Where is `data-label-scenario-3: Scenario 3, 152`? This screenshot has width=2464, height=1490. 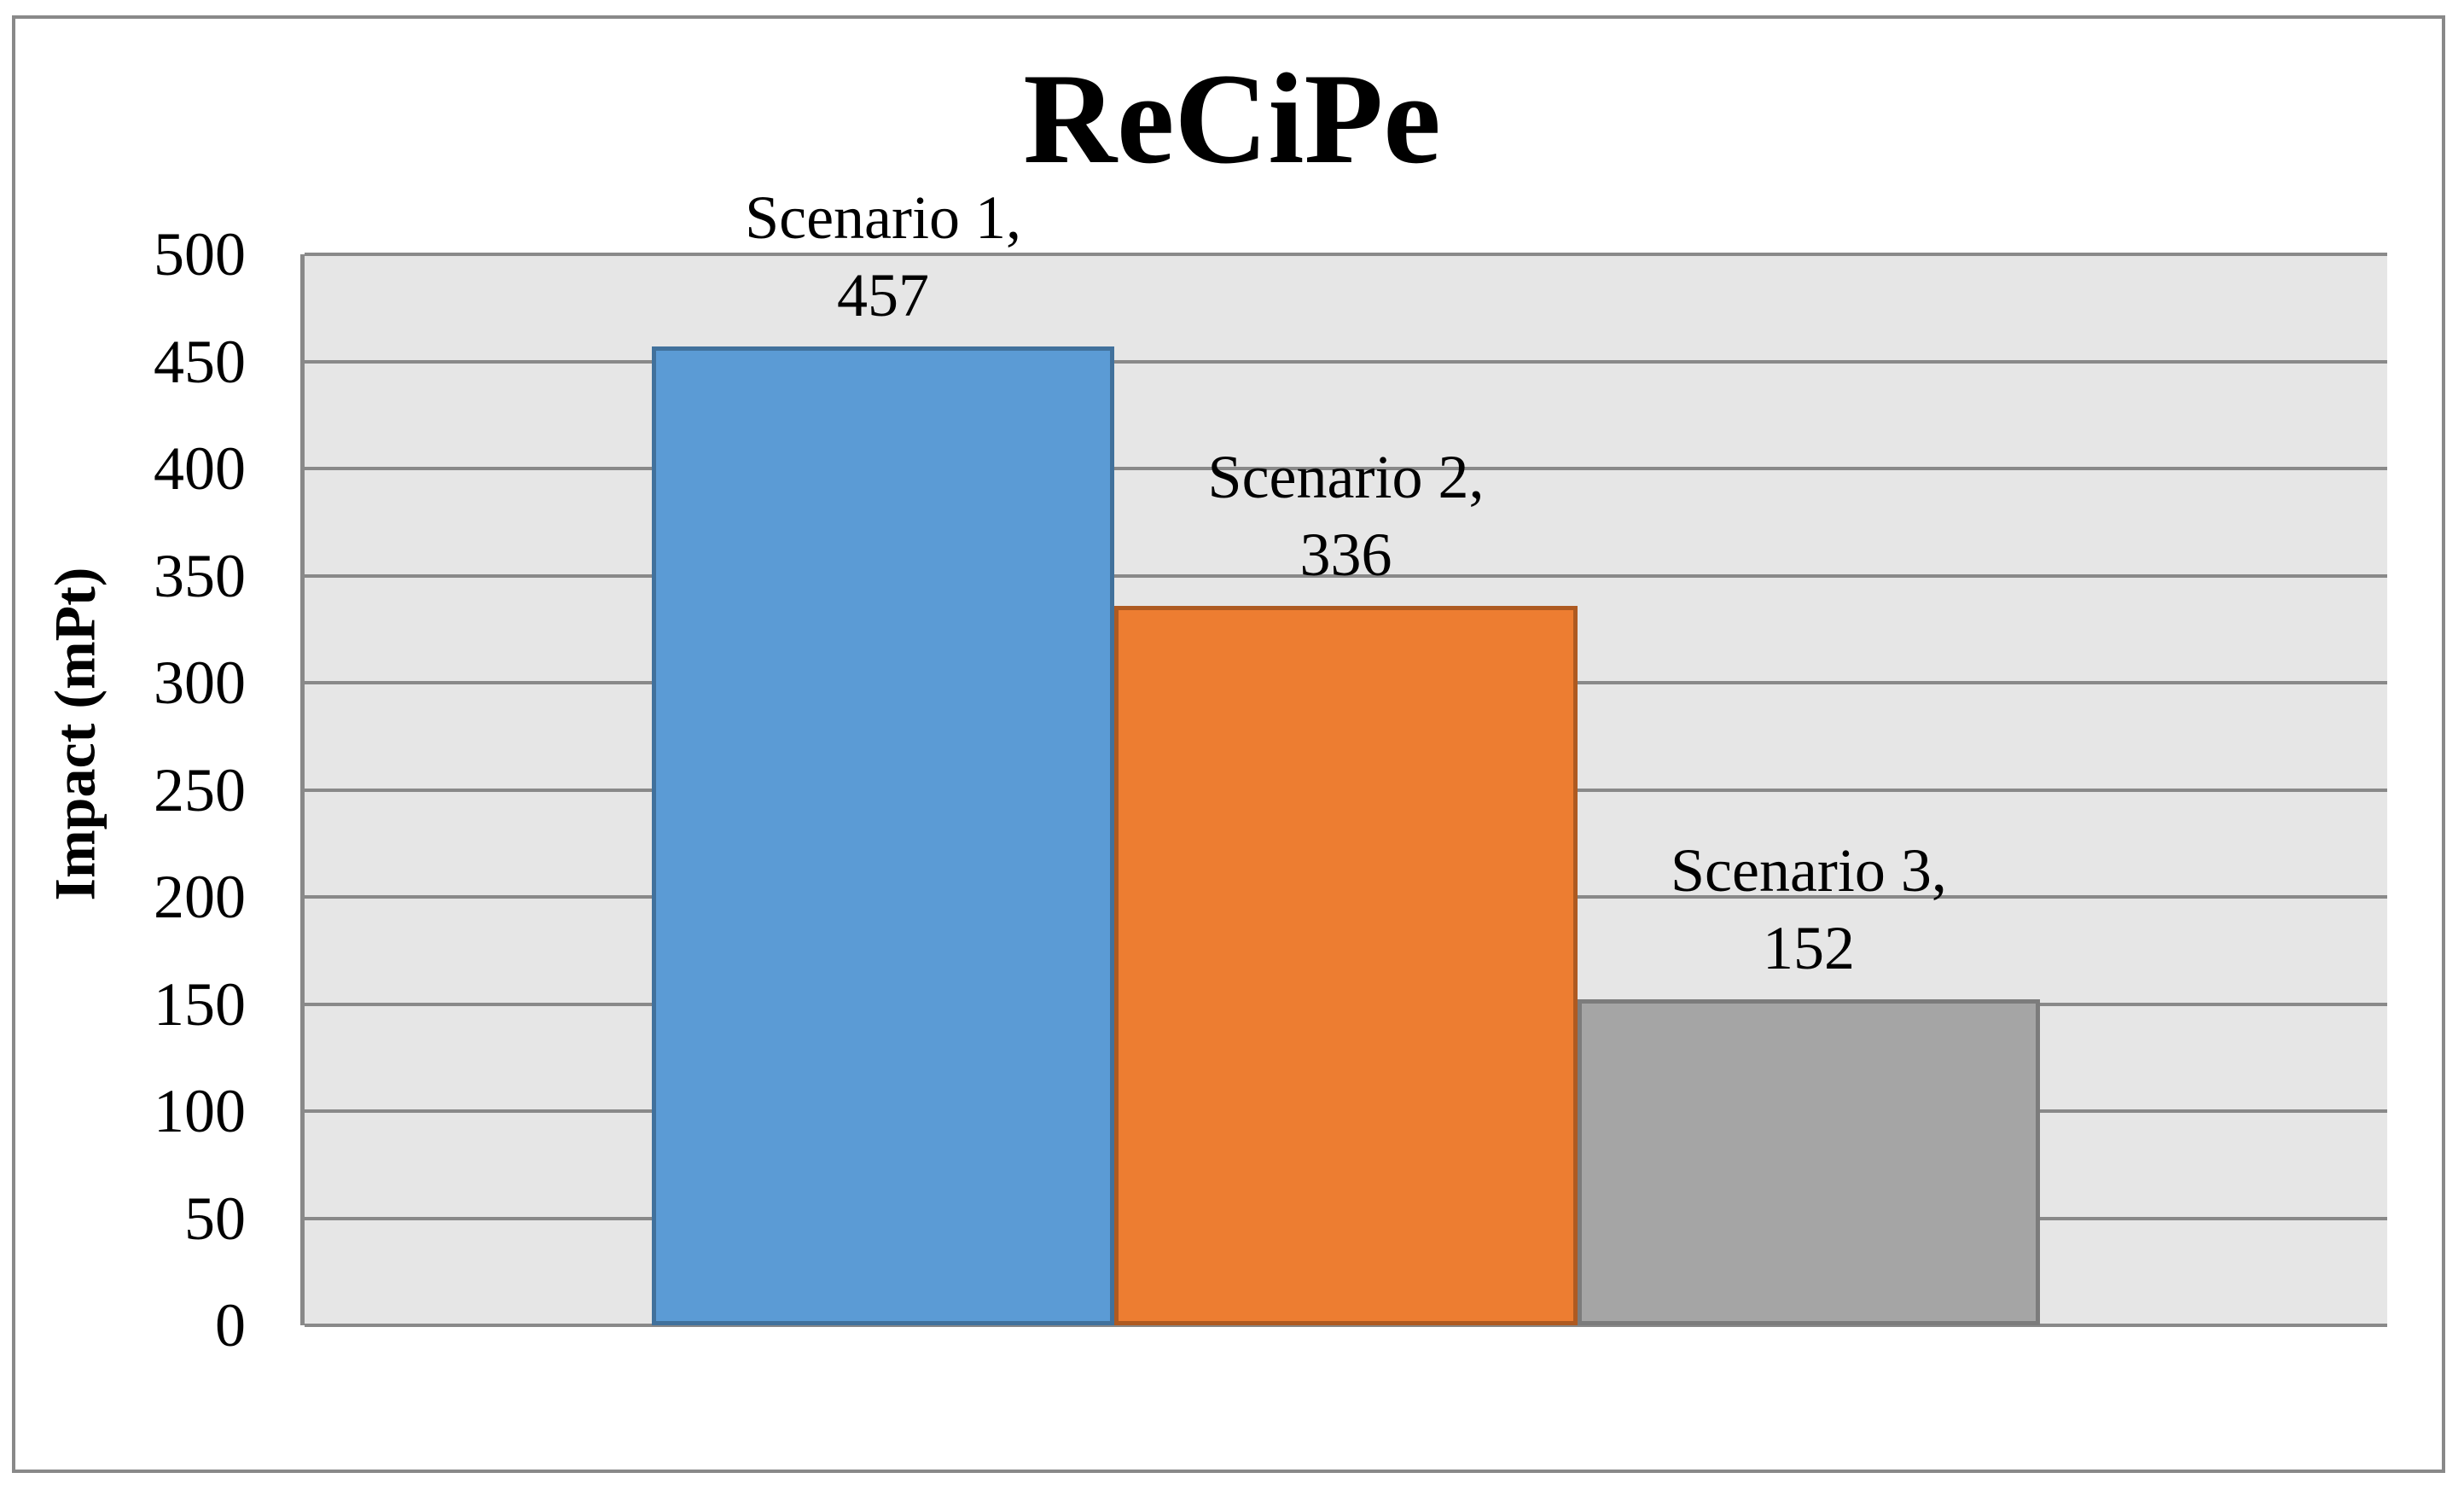
data-label-scenario-3: Scenario 3, 152 is located at coordinates (1809, 909).